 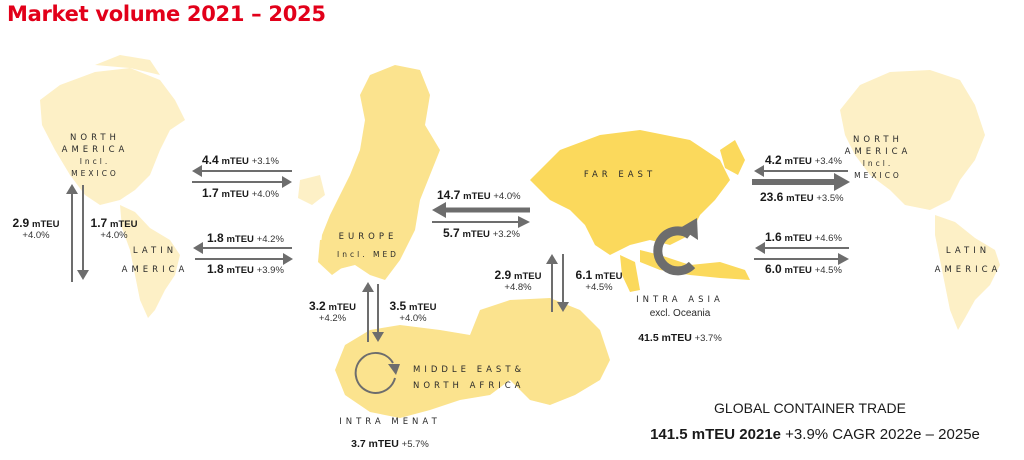 What do you see at coordinates (245, 238) in the screenshot?
I see `flow-eu-to-latam: 1.8 mTEU +4.2%` at bounding box center [245, 238].